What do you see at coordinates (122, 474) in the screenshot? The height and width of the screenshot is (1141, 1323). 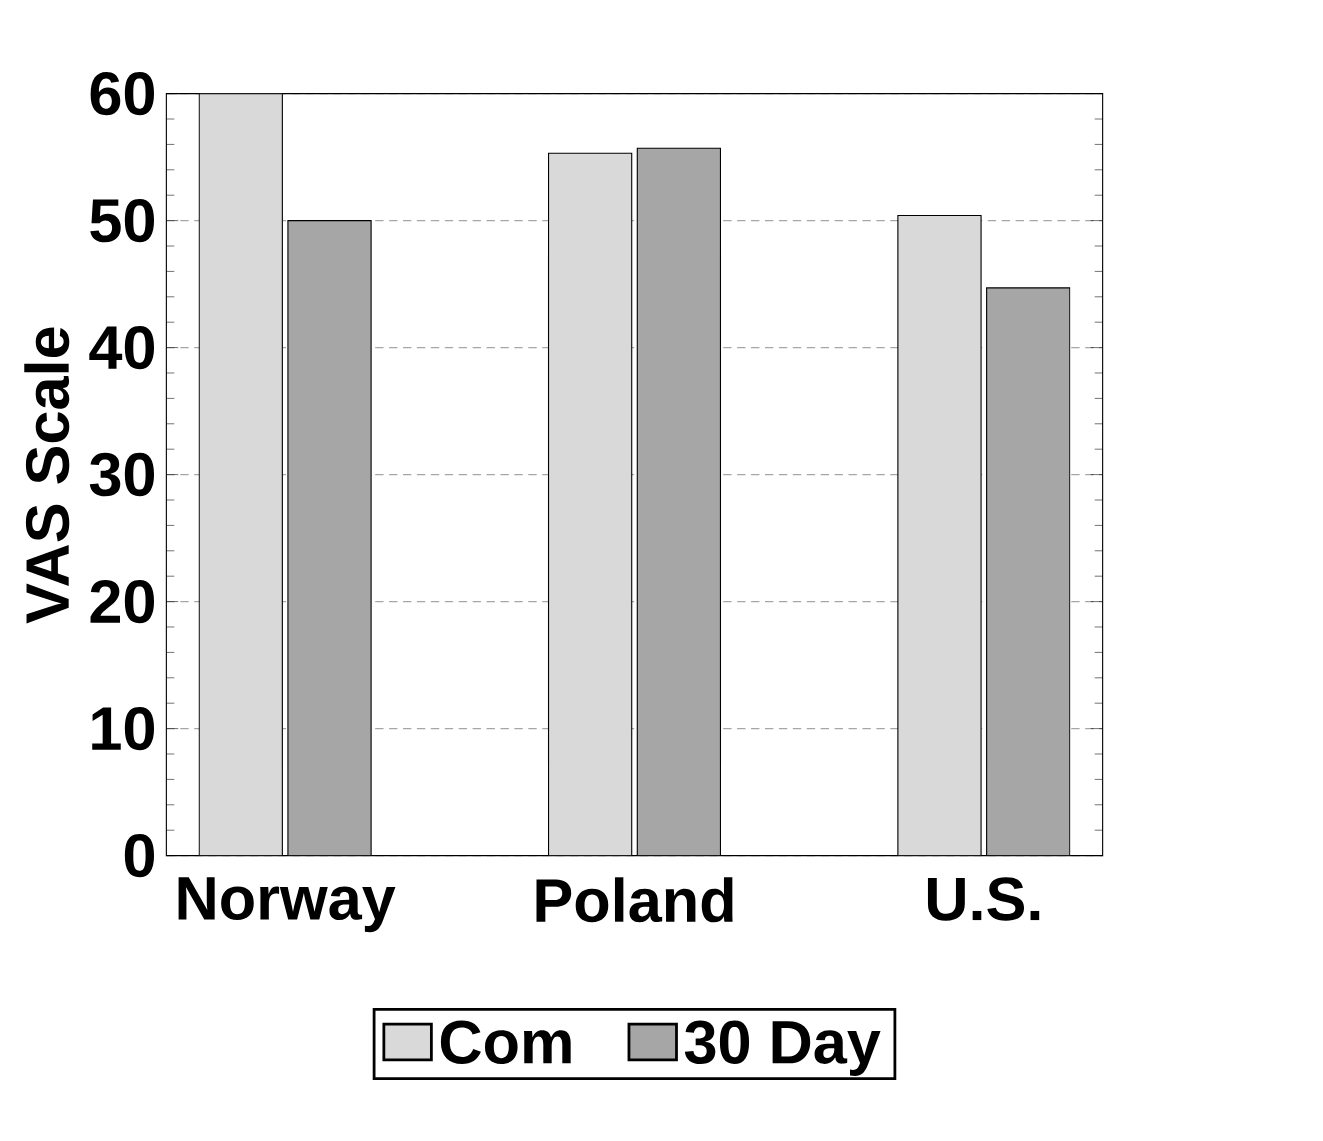 I see `y-tick-label: 30` at bounding box center [122, 474].